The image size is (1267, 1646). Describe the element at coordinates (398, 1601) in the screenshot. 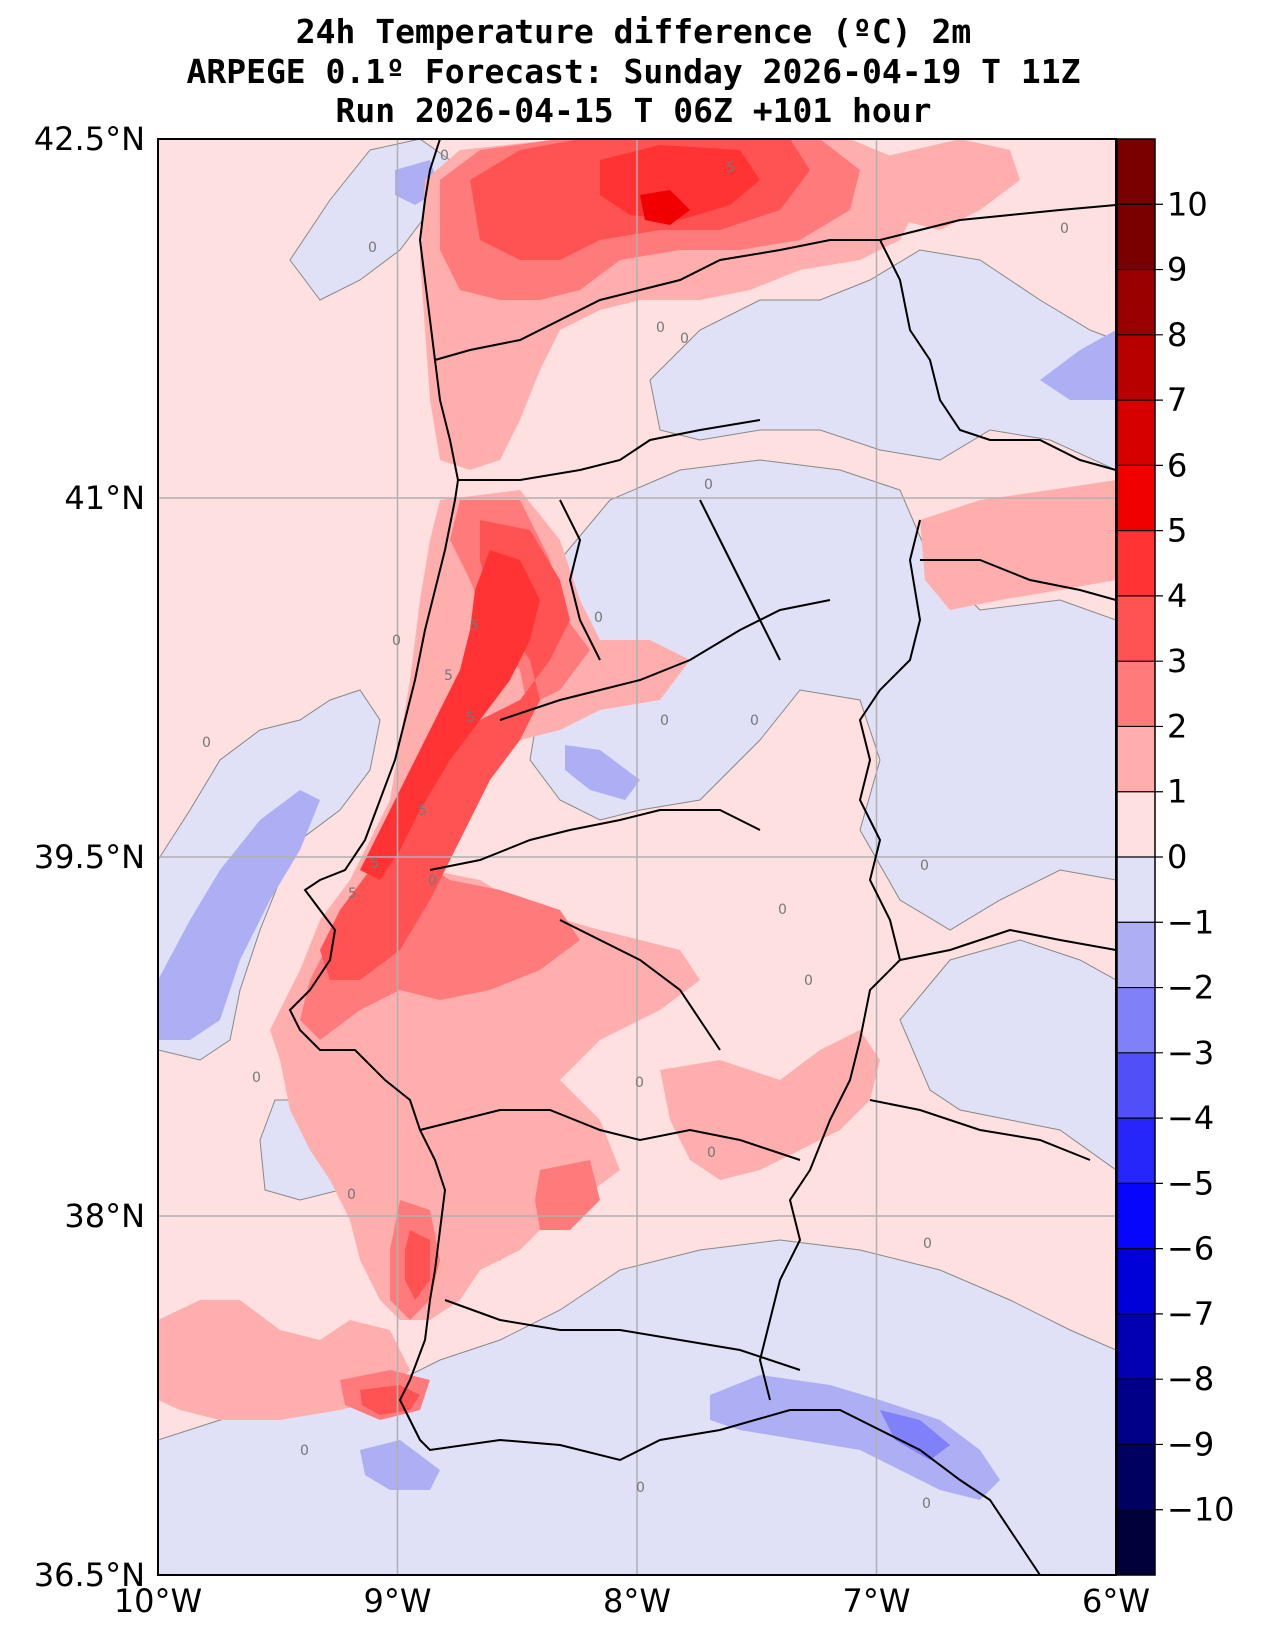

I see `x-tick-label: 9°W` at that location.